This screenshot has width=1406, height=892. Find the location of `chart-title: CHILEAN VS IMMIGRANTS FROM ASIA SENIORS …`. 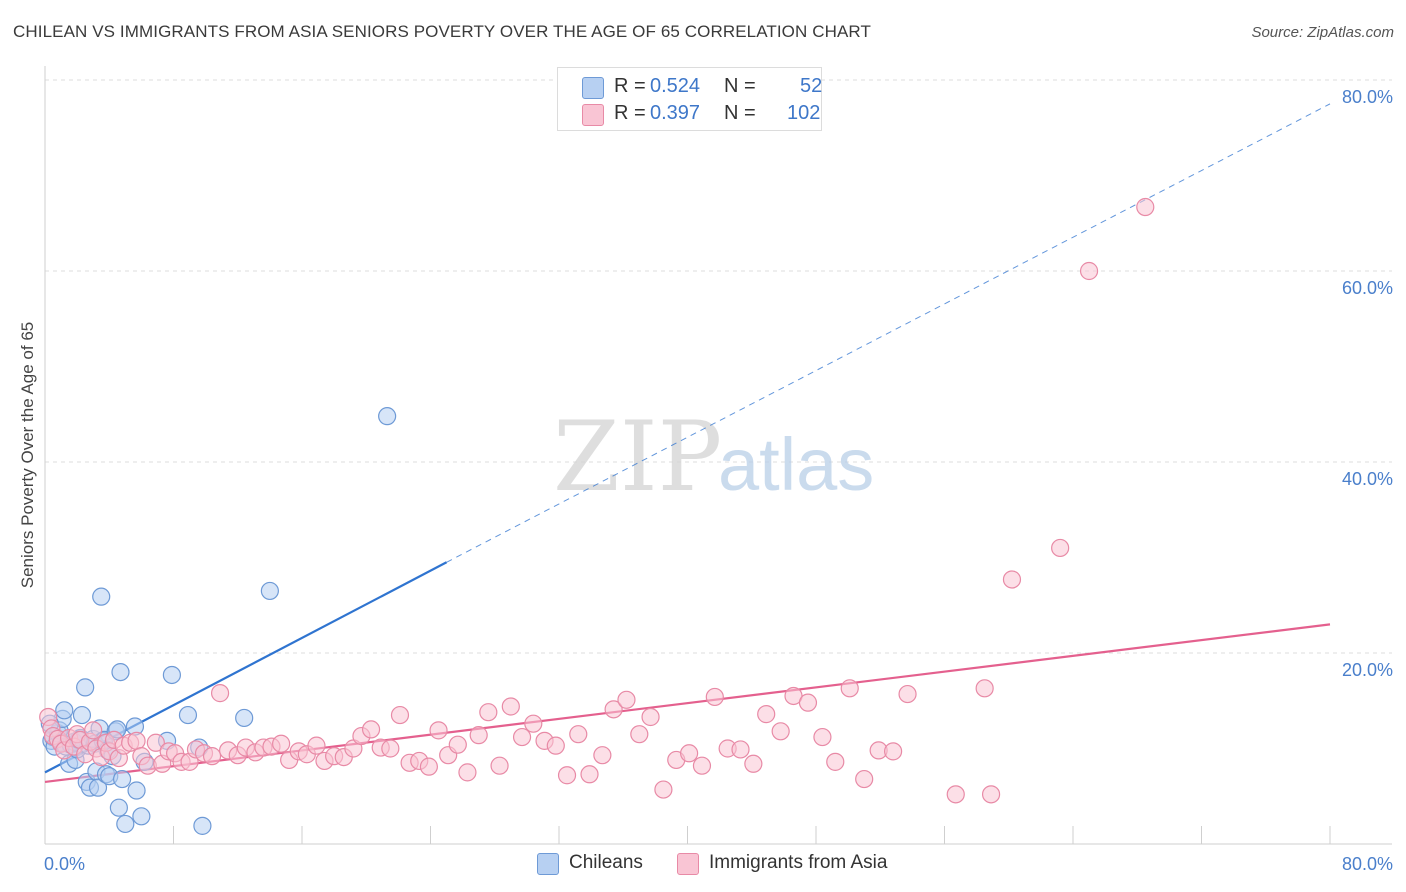

chart-title: CHILEAN VS IMMIGRANTS FROM ASIA SENIORS … is located at coordinates (442, 31).